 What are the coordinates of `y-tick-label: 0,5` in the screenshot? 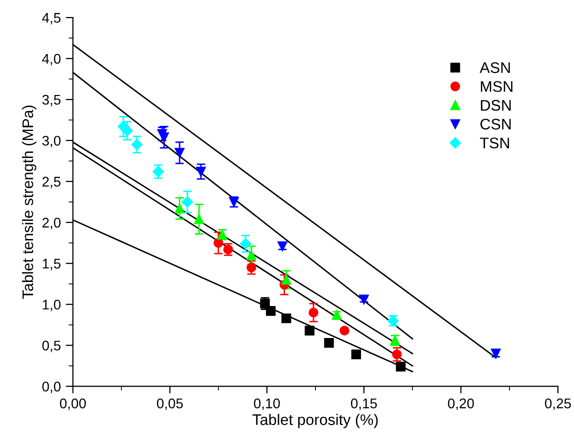 It's located at (51, 346).